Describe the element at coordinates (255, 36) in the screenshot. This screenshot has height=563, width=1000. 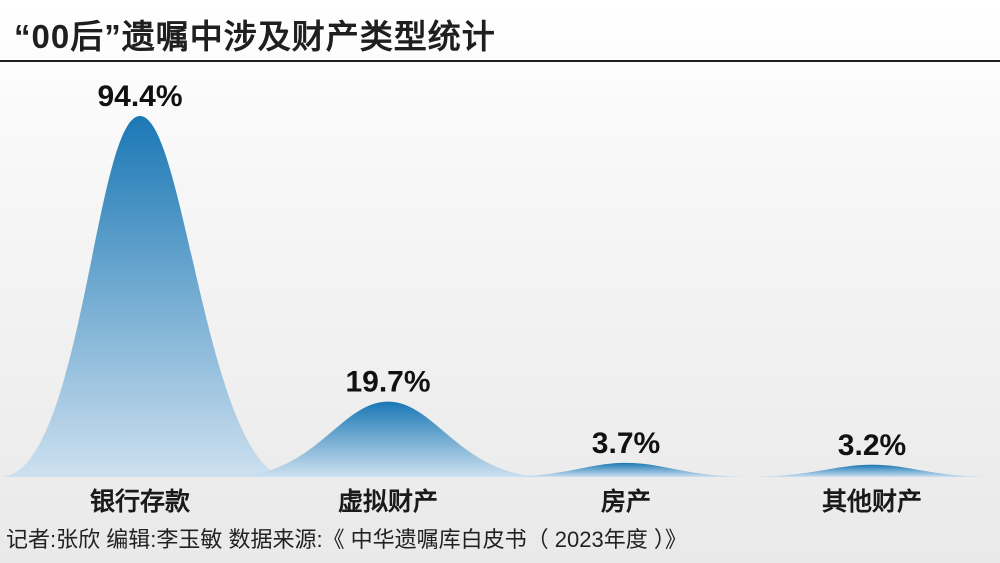
I see `chart-title: “00后”遗嘱中涉及财产类型统计` at that location.